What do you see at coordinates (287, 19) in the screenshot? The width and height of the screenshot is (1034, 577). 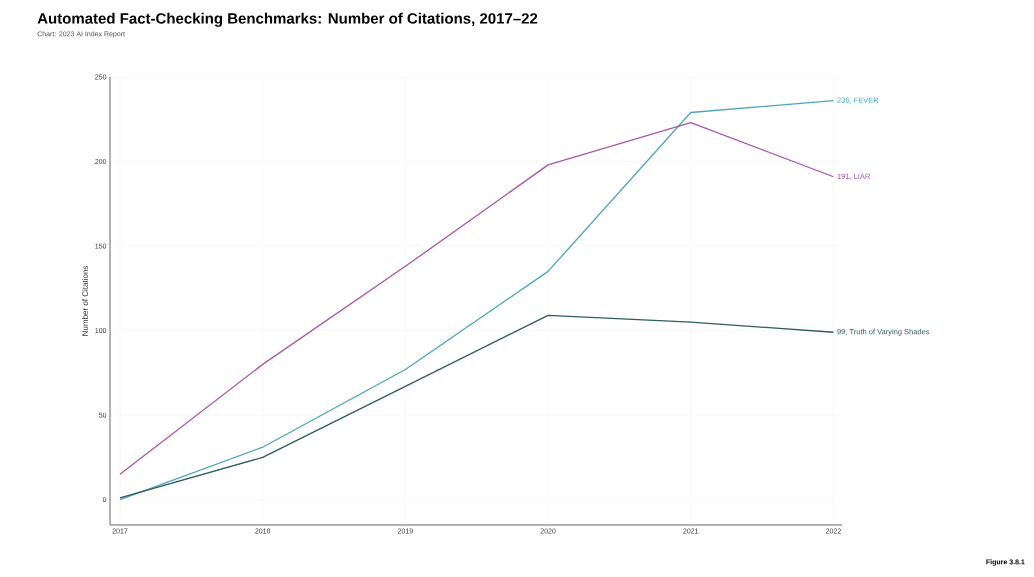 I see `chart-title: Automated Fact-Checking Benchmarks: Number of Citations, 2017–22` at bounding box center [287, 19].